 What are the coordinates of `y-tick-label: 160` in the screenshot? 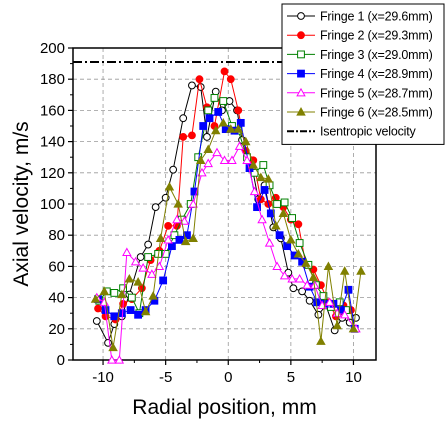 It's located at (52, 110).